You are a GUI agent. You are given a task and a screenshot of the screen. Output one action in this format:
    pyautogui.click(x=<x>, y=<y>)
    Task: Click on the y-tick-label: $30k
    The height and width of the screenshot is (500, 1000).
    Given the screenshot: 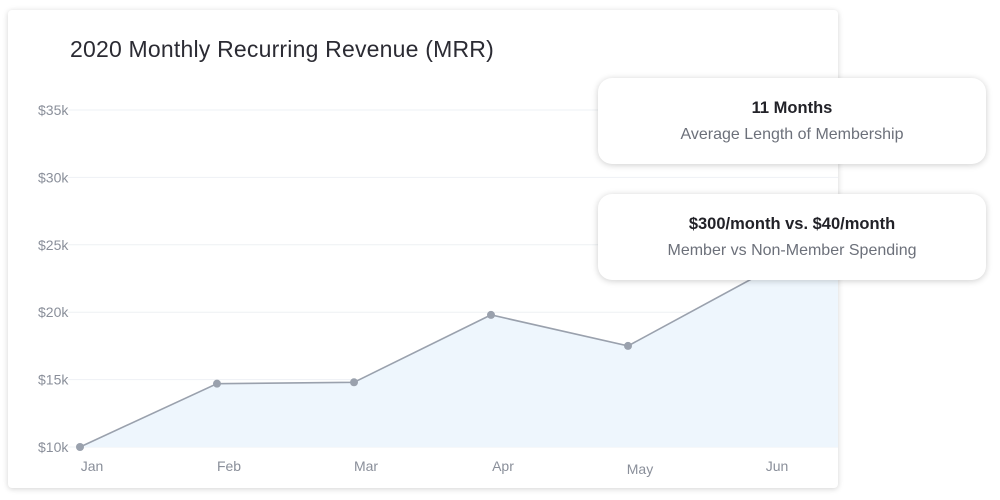 What is the action you would take?
    pyautogui.click(x=53, y=177)
    